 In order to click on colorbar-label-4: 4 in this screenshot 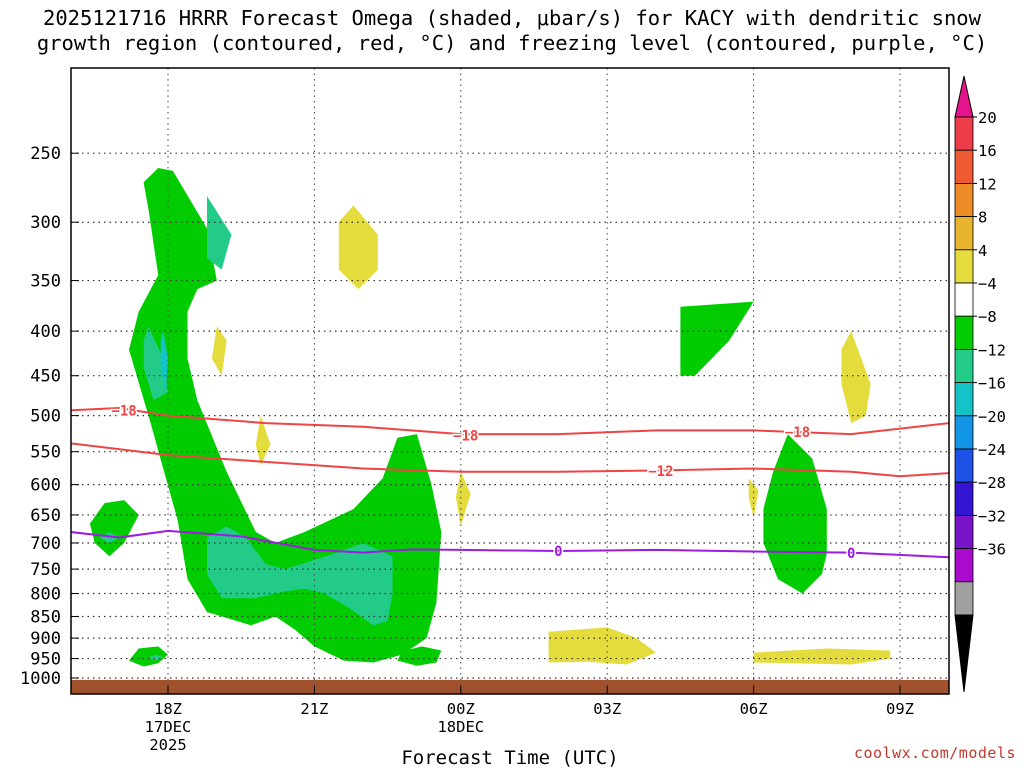, I will do `click(982, 251)`.